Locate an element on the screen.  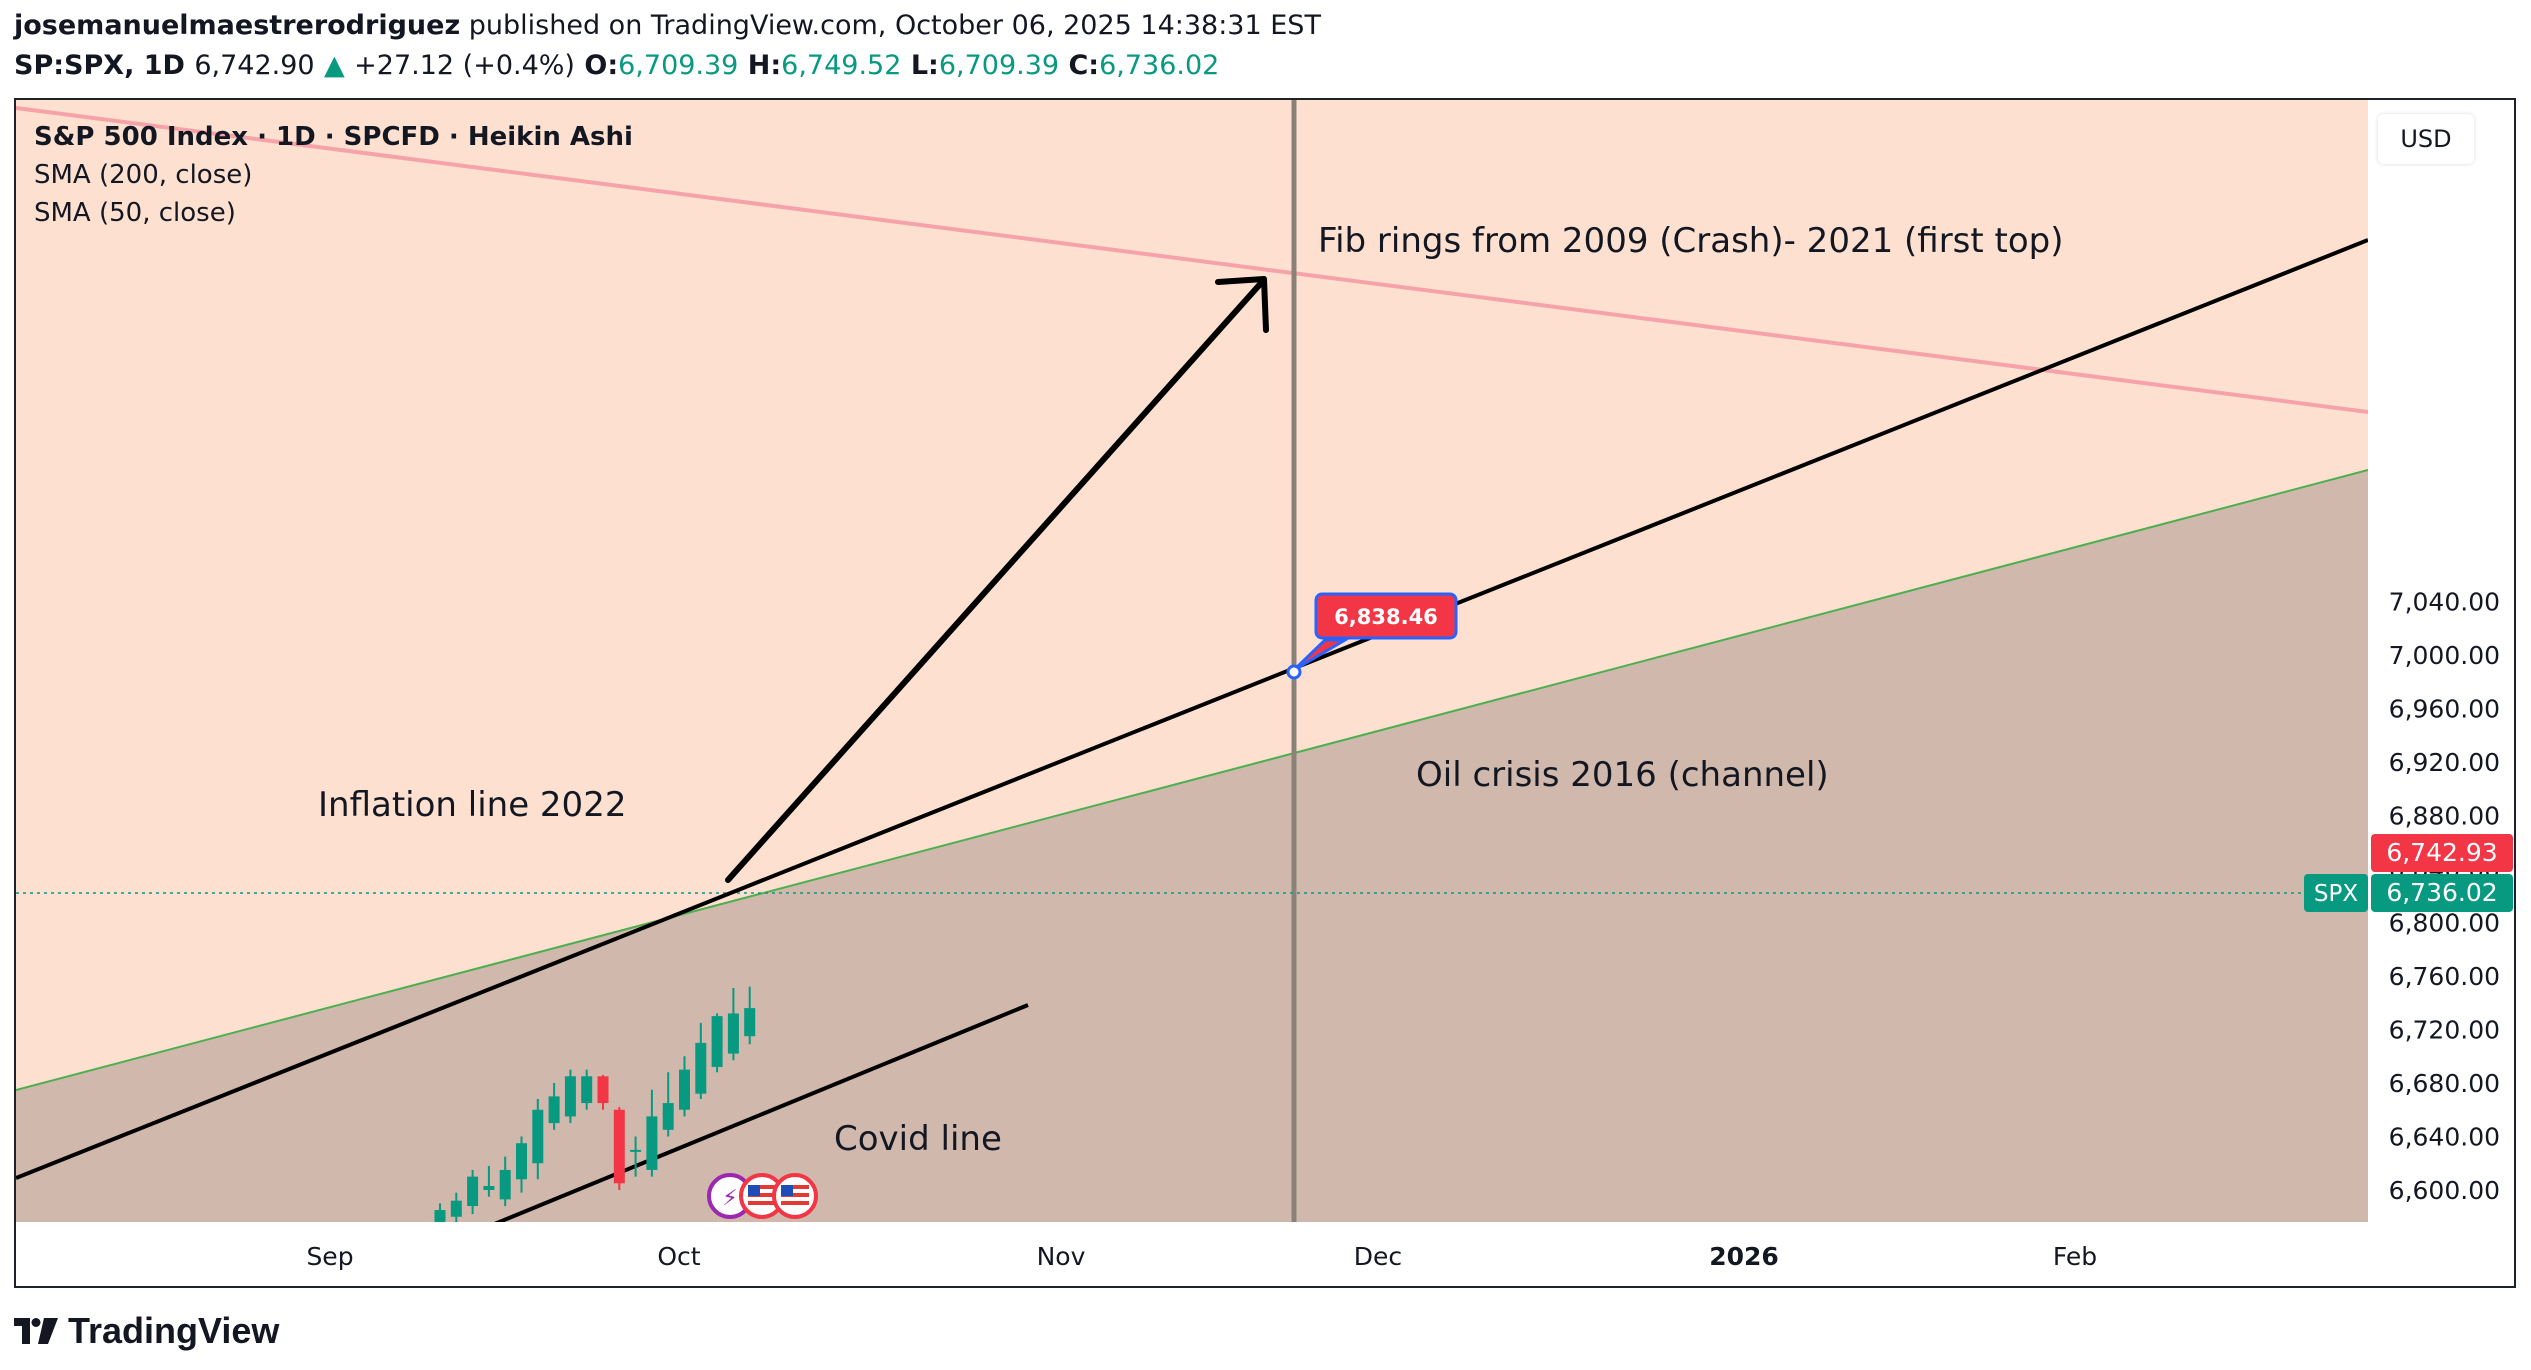
y-tick-3: 6,920.00 is located at coordinates (2444, 762).